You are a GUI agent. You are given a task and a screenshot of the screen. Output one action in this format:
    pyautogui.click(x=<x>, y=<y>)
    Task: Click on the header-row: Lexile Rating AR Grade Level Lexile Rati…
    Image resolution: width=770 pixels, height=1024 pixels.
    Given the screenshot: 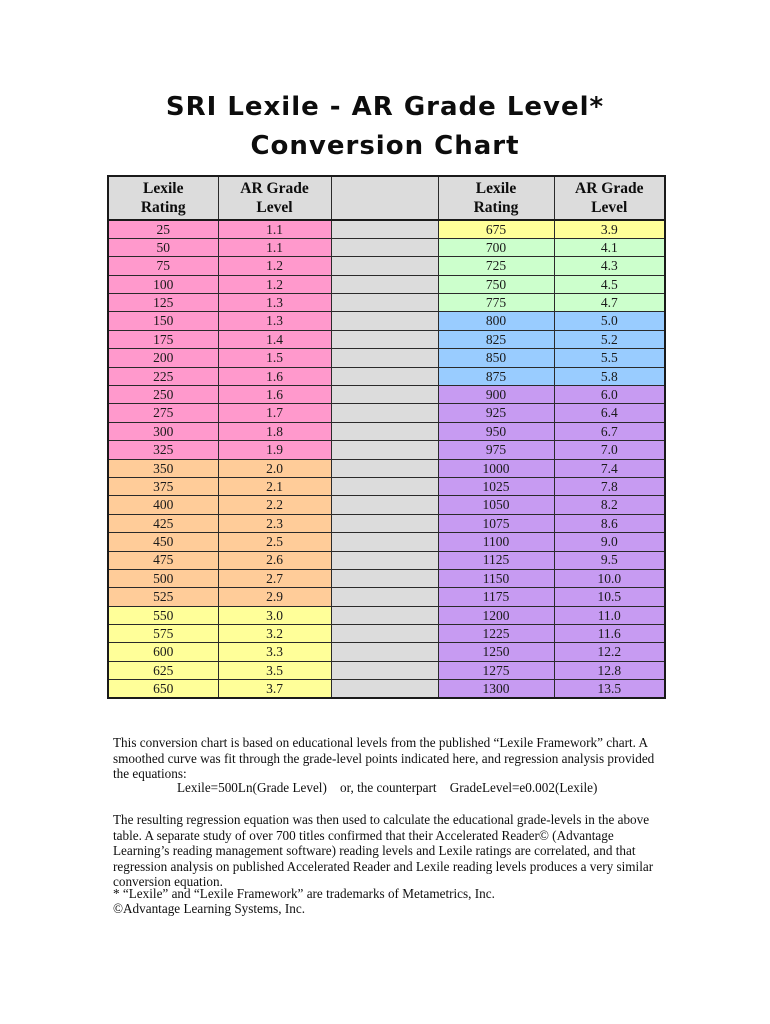 What is the action you would take?
    pyautogui.click(x=386, y=198)
    